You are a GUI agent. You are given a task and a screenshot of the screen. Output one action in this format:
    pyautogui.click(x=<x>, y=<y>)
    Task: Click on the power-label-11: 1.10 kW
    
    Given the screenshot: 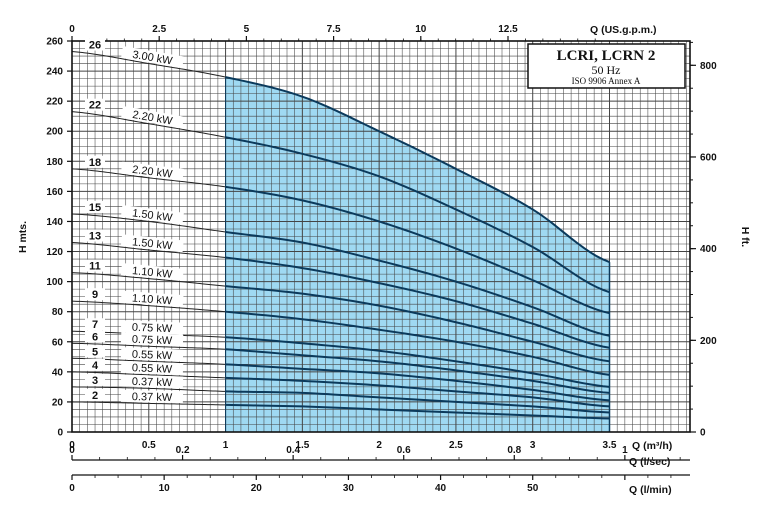 What is the action you would take?
    pyautogui.click(x=153, y=273)
    